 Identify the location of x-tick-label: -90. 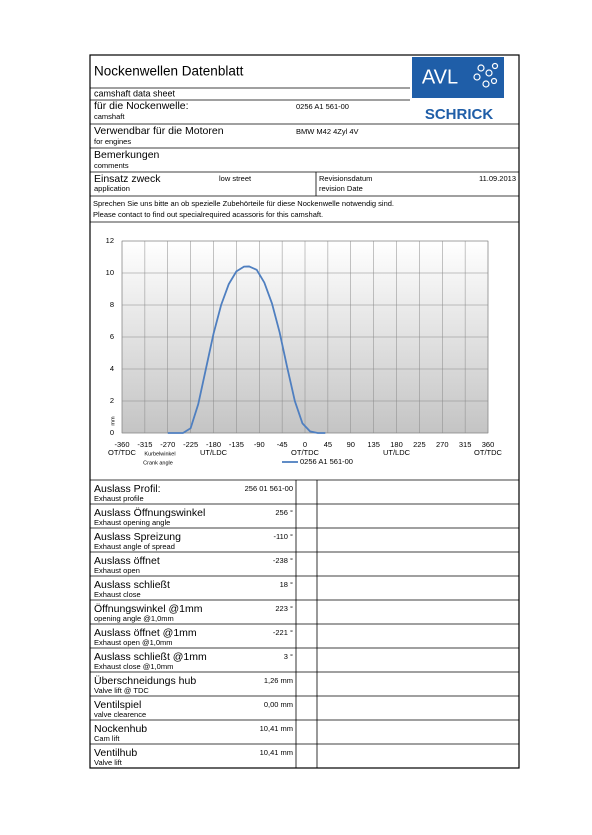
(259, 444).